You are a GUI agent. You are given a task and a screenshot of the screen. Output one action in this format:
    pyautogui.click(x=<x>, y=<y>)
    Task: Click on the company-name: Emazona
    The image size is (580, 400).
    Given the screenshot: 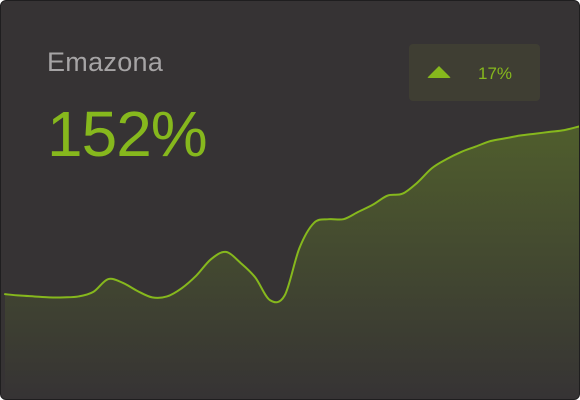 What is the action you would take?
    pyautogui.click(x=105, y=62)
    